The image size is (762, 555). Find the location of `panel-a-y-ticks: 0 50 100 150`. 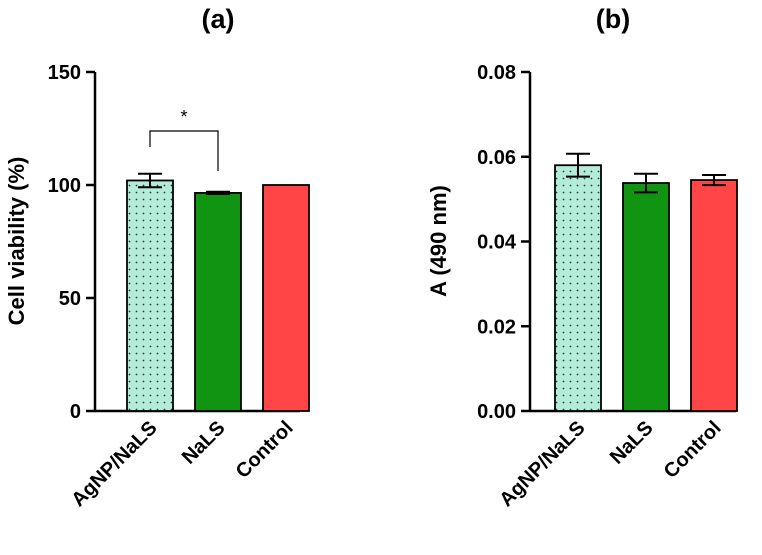

panel-a-y-ticks: 0 50 100 150 is located at coordinates (71, 242).